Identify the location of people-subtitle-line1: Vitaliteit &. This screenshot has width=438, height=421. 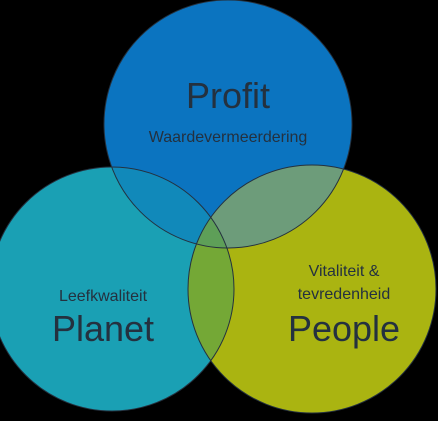
(344, 271).